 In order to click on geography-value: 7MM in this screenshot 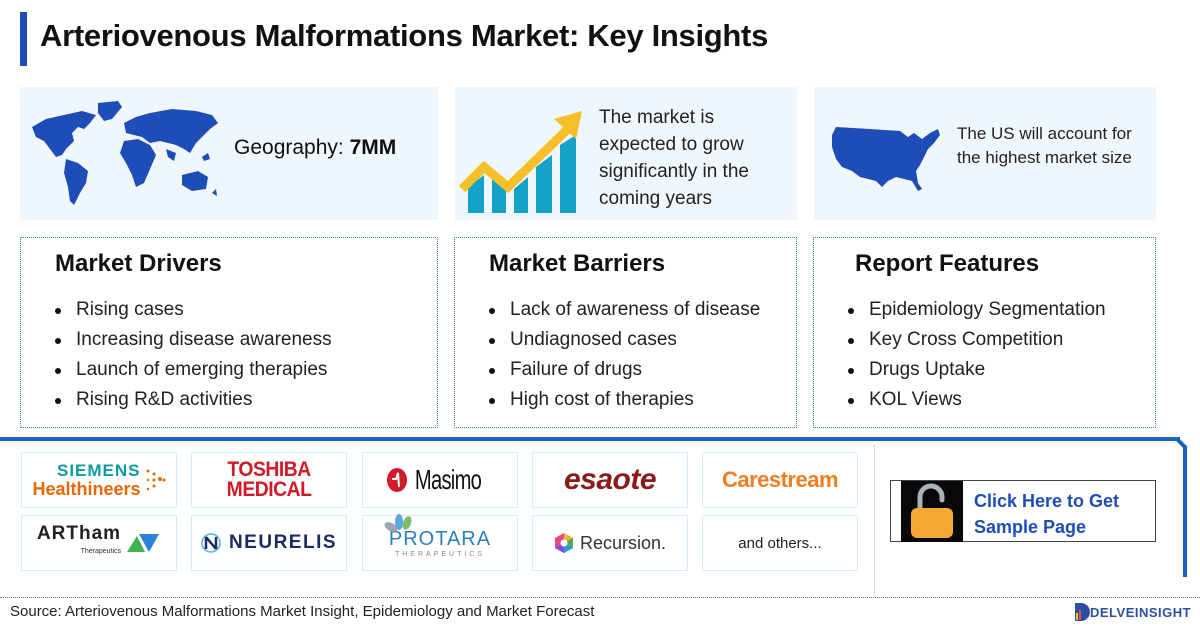, I will do `click(373, 147)`.